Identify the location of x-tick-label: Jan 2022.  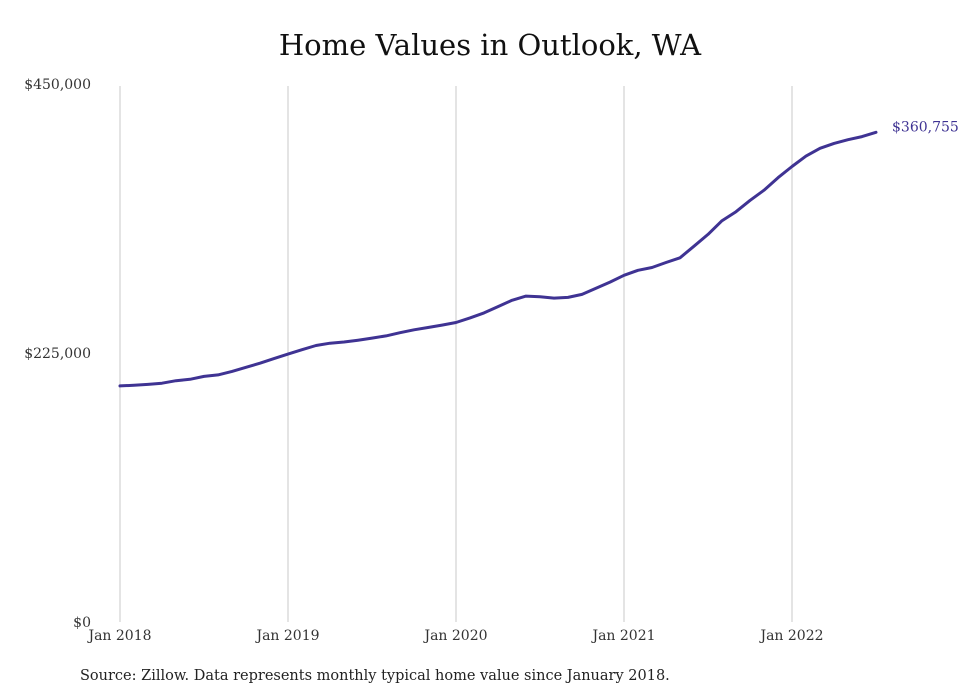
(790, 636).